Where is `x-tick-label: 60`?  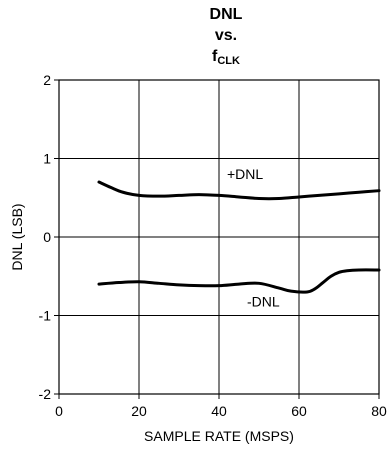
x-tick-label: 60 is located at coordinates (299, 411).